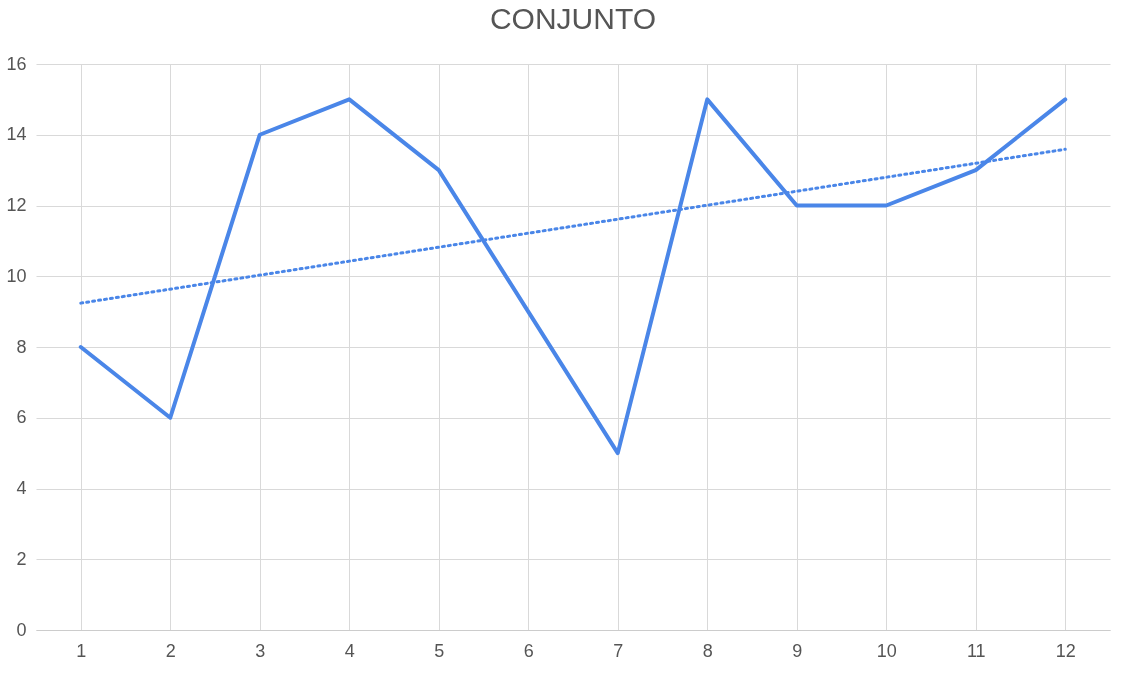 The image size is (1135, 679). What do you see at coordinates (439, 650) in the screenshot?
I see `x-tick-label: 5` at bounding box center [439, 650].